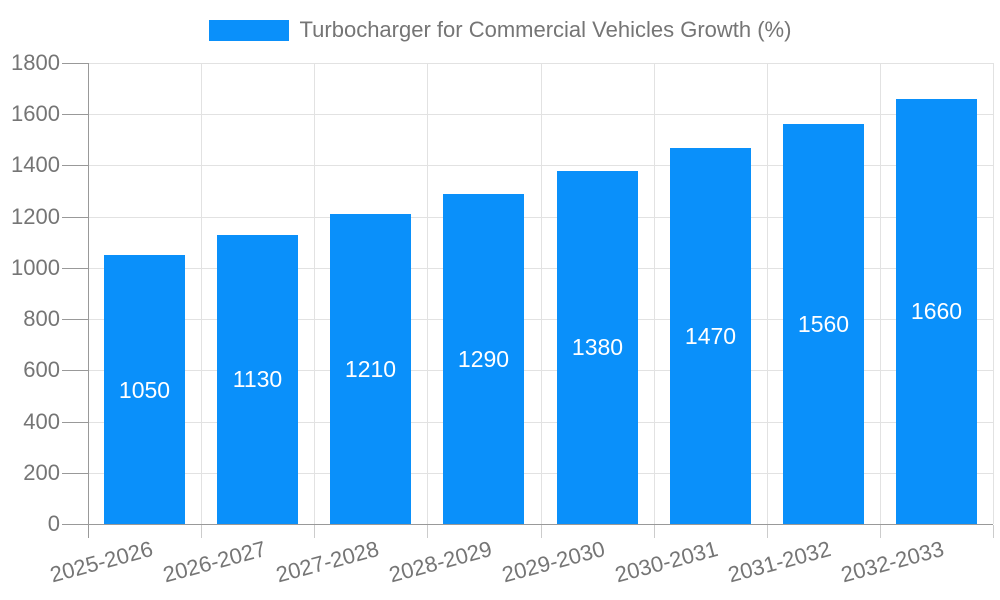 The height and width of the screenshot is (600, 1000). I want to click on y-tick-label: 1400, so click(35, 164).